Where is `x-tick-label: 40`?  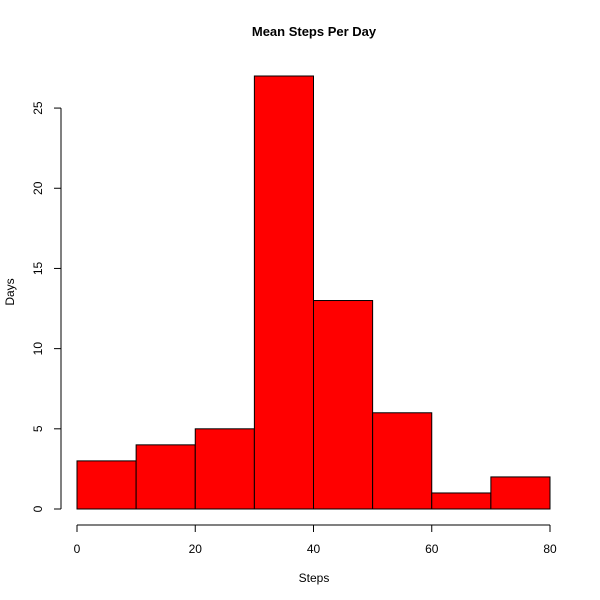
x-tick-label: 40 is located at coordinates (314, 549).